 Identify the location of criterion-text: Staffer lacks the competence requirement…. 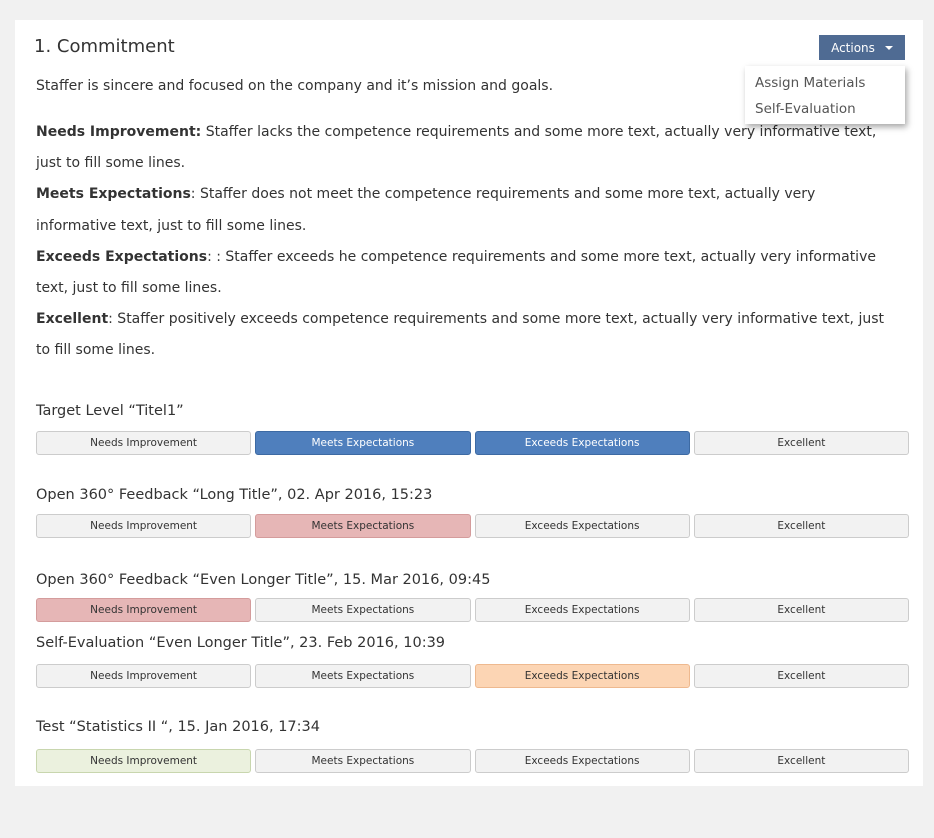
(456, 148).